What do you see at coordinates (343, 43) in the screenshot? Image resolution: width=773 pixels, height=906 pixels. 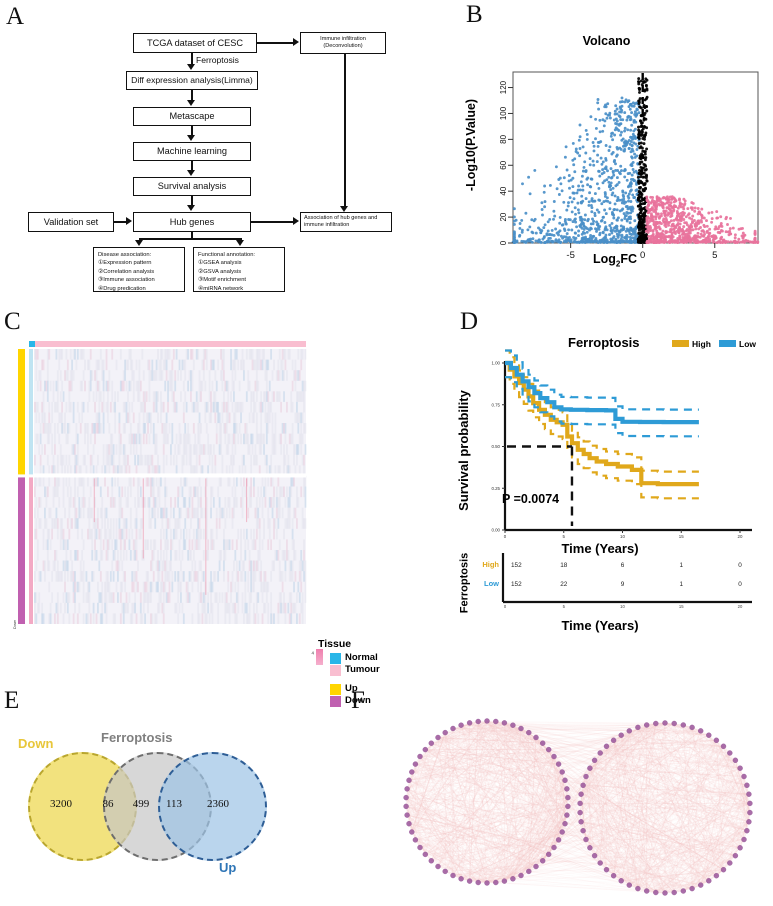 I see `node-immune-infiltration: Immune infiltration (Deconvolution)` at bounding box center [343, 43].